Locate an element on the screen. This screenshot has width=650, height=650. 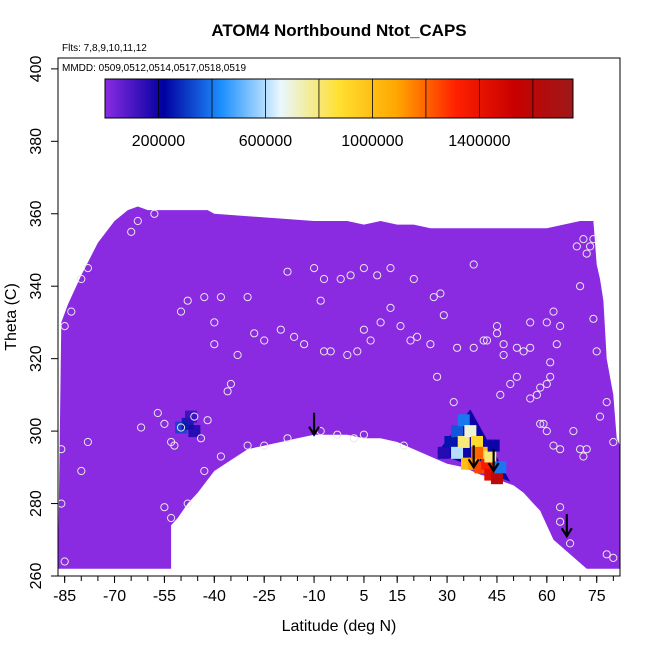
colorbar: 200000 600000 1000000 1400000 is located at coordinates (339, 114).